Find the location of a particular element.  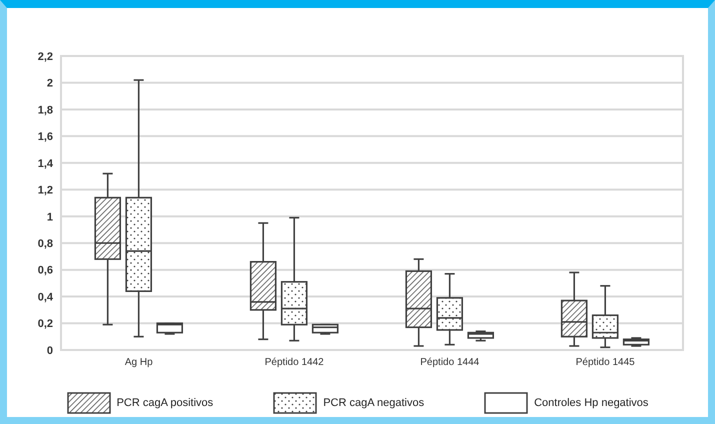

y-tick-label: 0,2 is located at coordinates (45, 324).